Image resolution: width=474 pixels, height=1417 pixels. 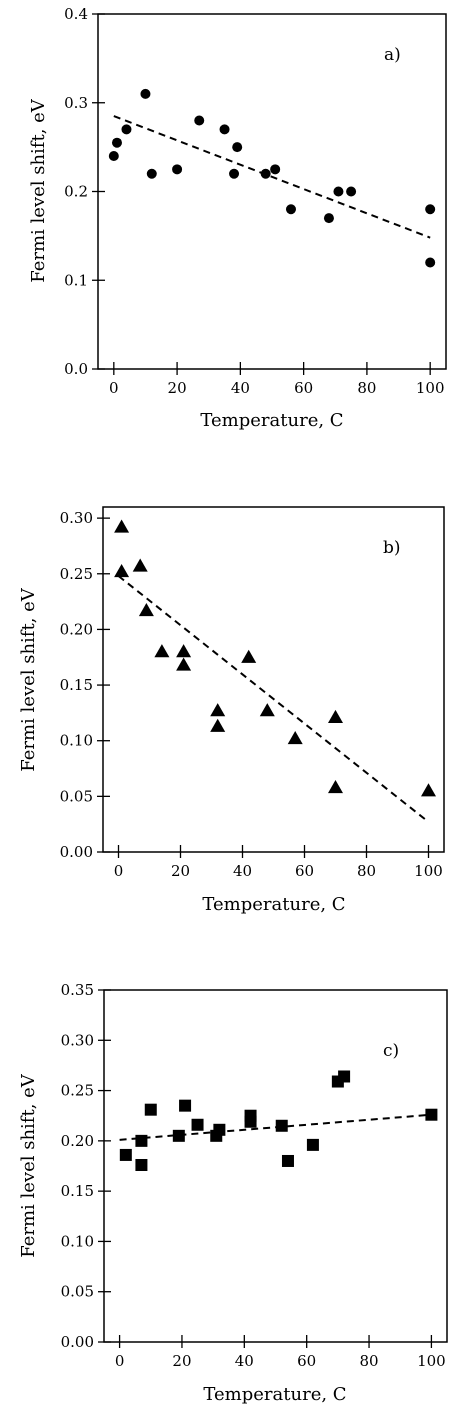 I want to click on y-tick-label: 0.10, so click(x=77, y=1241).